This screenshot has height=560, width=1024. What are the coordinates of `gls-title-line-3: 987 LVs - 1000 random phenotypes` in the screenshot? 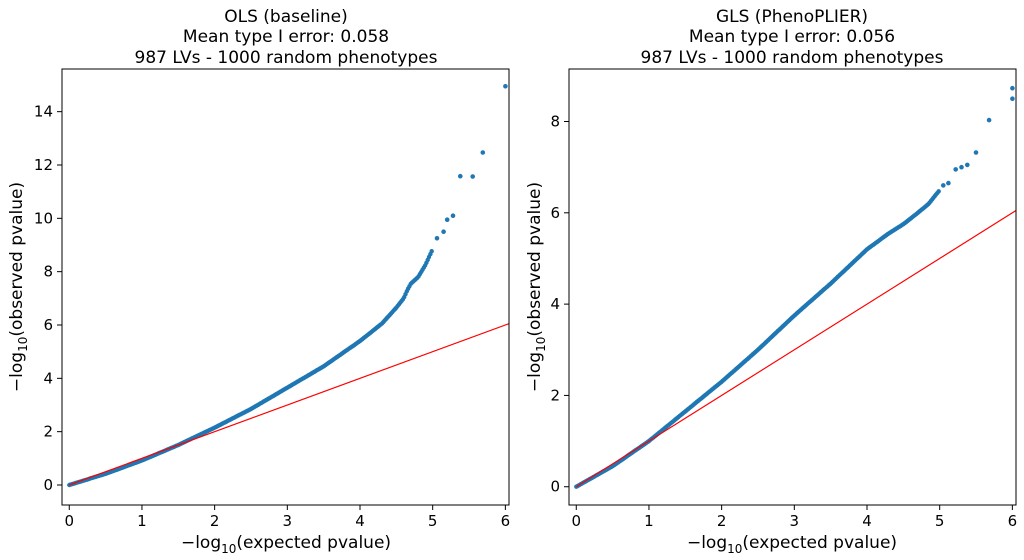 It's located at (792, 58).